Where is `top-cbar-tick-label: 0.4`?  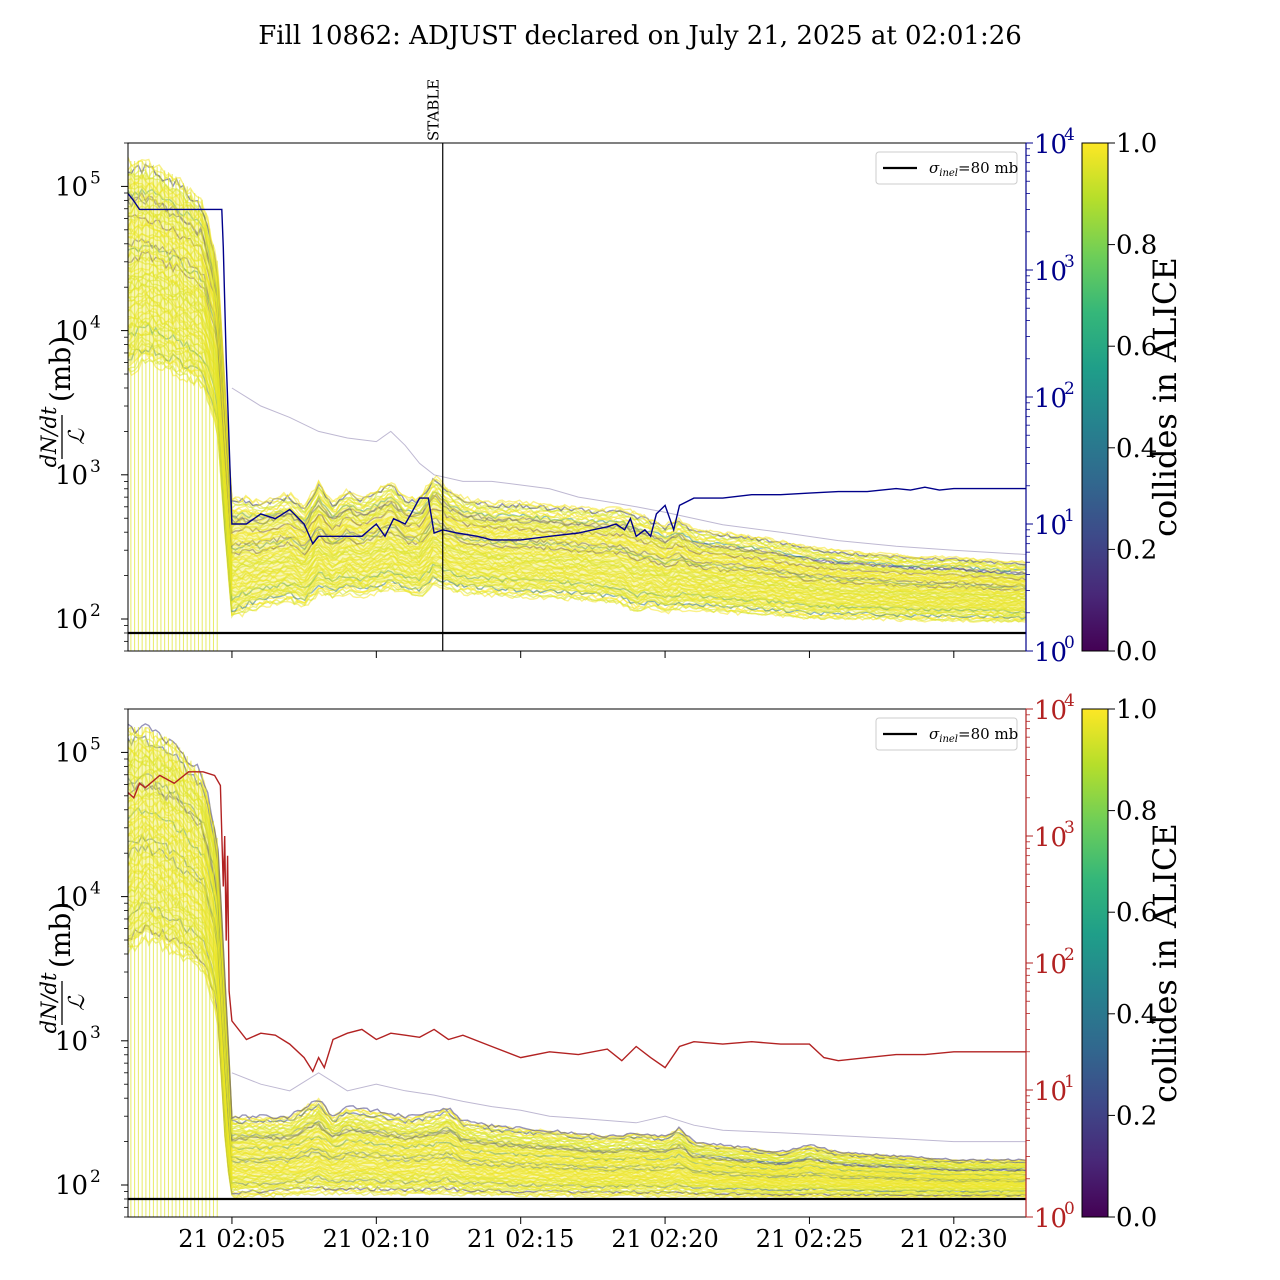
top-cbar-tick-label: 0.4 is located at coordinates (1136, 449).